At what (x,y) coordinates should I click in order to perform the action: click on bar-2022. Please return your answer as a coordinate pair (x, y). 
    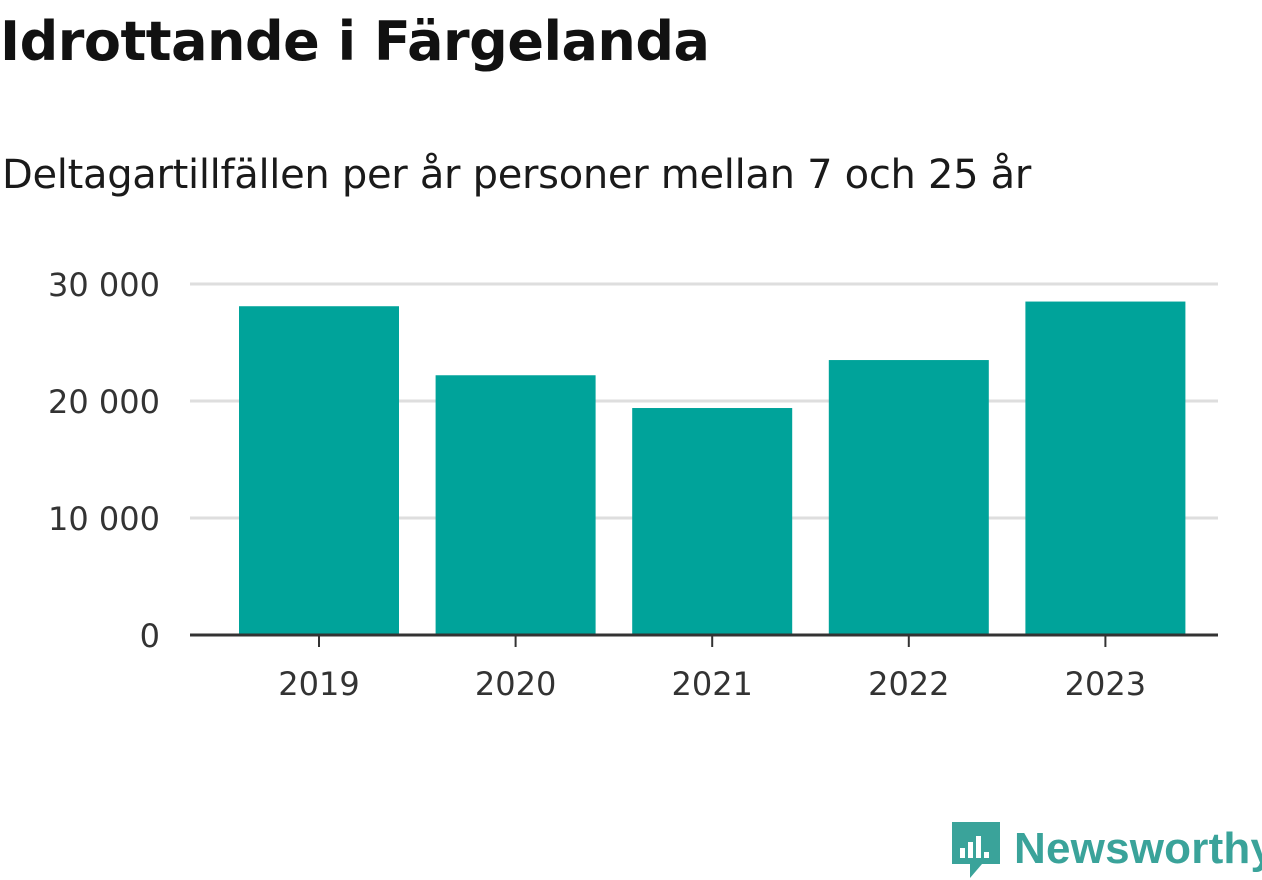
    Looking at the image, I should click on (908, 497).